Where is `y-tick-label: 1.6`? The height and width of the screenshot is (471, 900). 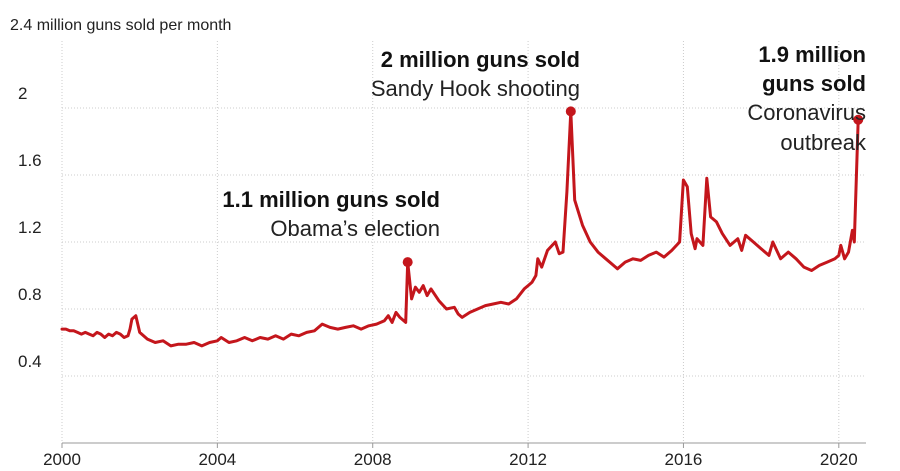 y-tick-label: 1.6 is located at coordinates (30, 160).